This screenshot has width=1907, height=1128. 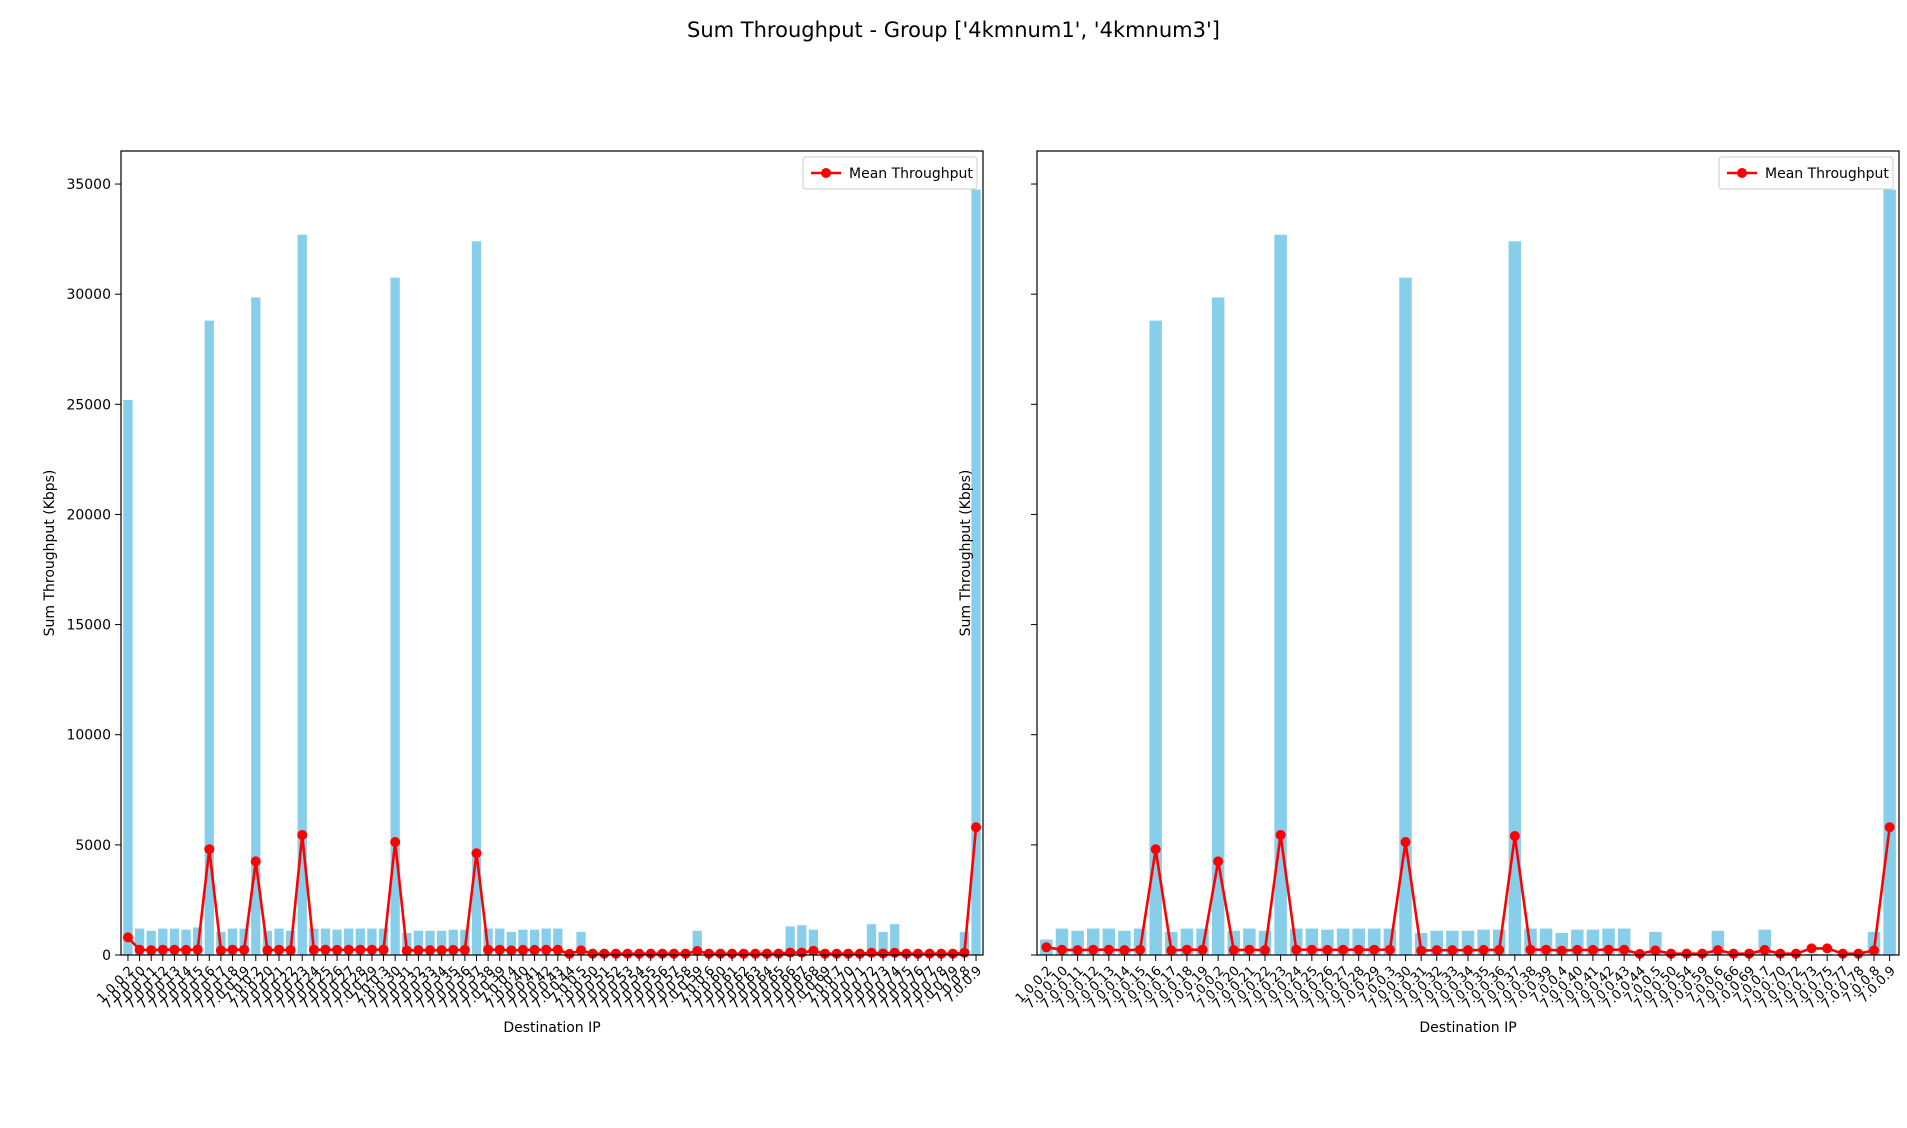 What do you see at coordinates (278, 949) in the screenshot?
I see `mean-point-1-7.0.0.21` at bounding box center [278, 949].